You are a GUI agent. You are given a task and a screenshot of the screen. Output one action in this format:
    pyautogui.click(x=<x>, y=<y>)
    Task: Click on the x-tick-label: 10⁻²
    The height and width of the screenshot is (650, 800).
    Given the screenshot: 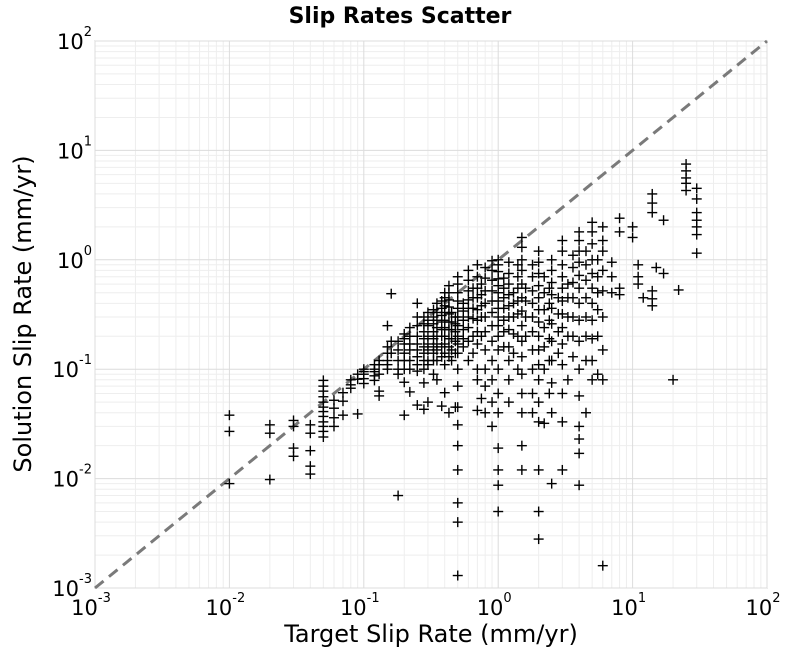 What is the action you would take?
    pyautogui.click(x=226, y=605)
    